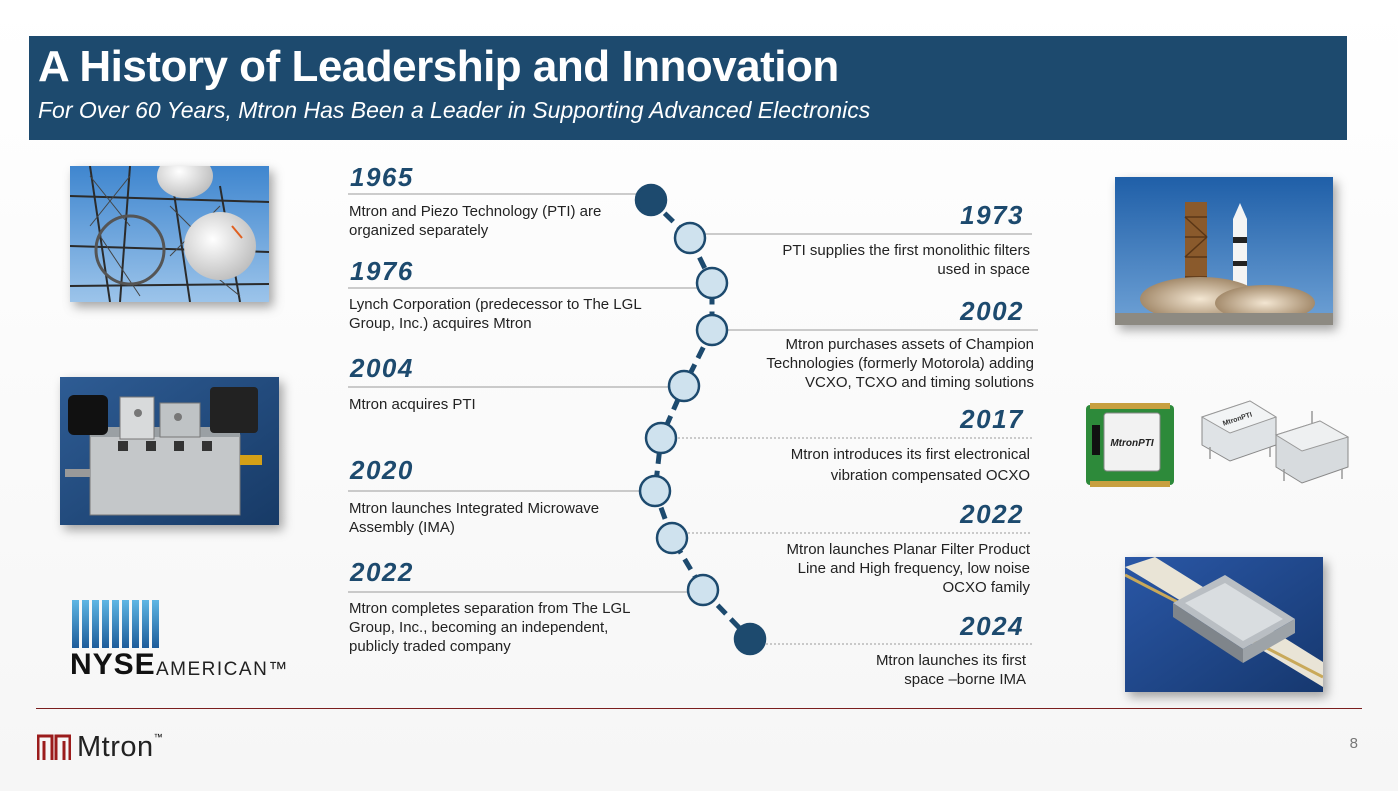 This screenshot has width=1398, height=791. Describe the element at coordinates (700, 419) in the screenshot. I see `timeline-path` at that location.